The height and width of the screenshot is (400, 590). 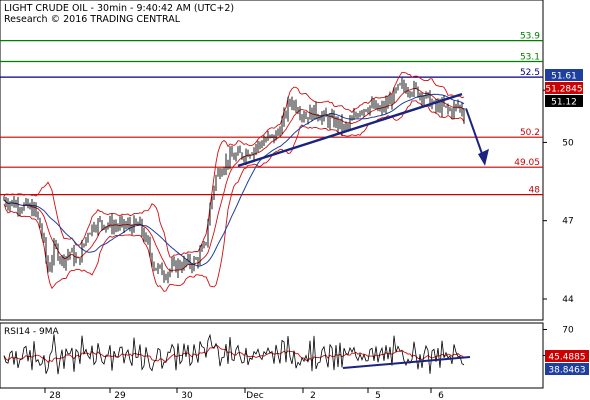 I want to click on support-trendline, so click(x=350, y=130).